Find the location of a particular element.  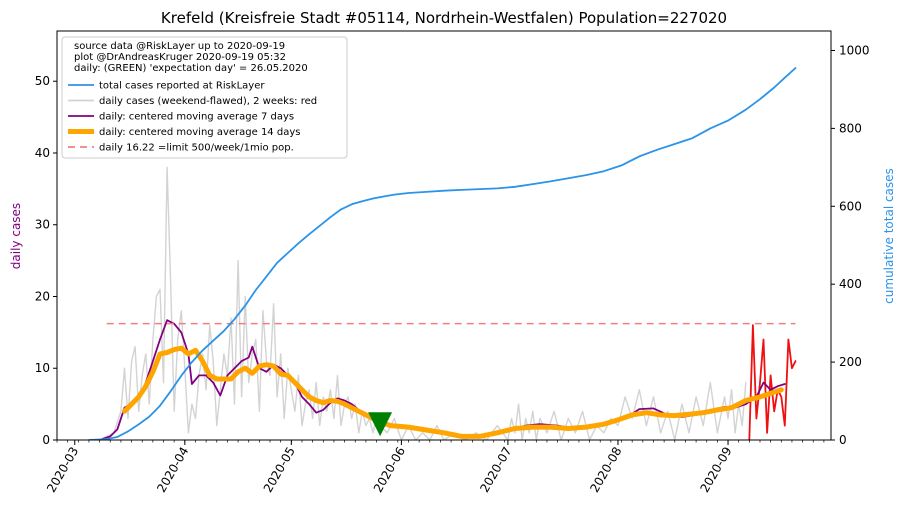

legend-box is located at coordinates (204, 97).